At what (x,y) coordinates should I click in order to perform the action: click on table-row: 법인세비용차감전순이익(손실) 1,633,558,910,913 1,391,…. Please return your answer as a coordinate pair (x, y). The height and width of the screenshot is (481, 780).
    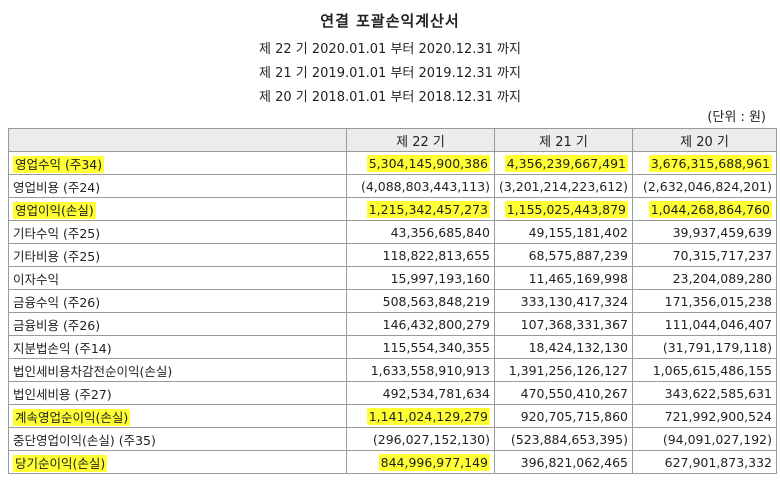
    Looking at the image, I should click on (392, 370).